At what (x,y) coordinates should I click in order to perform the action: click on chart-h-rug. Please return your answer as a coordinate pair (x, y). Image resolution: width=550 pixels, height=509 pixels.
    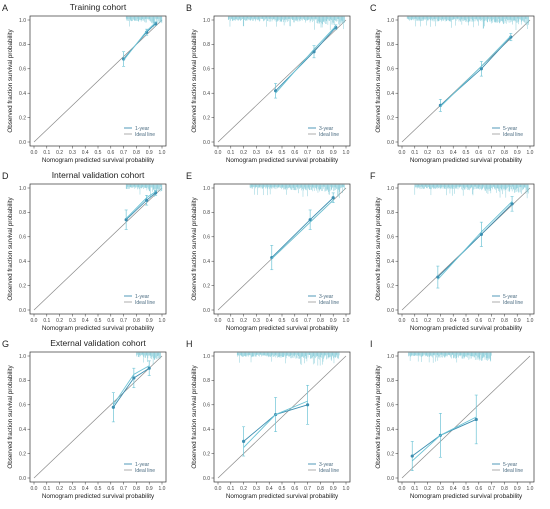
    Looking at the image, I should click on (288, 359).